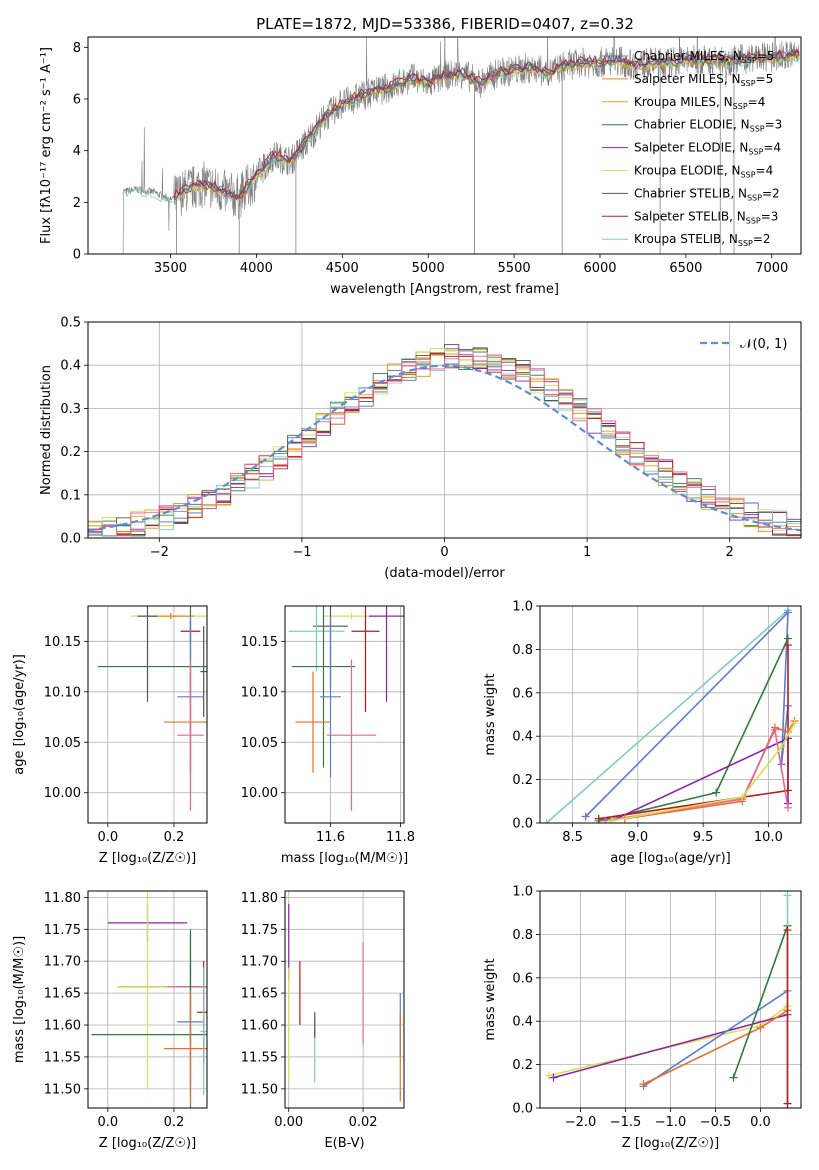 The image size is (819, 1170). I want to click on x-tick-label: −1.5, so click(626, 1122).